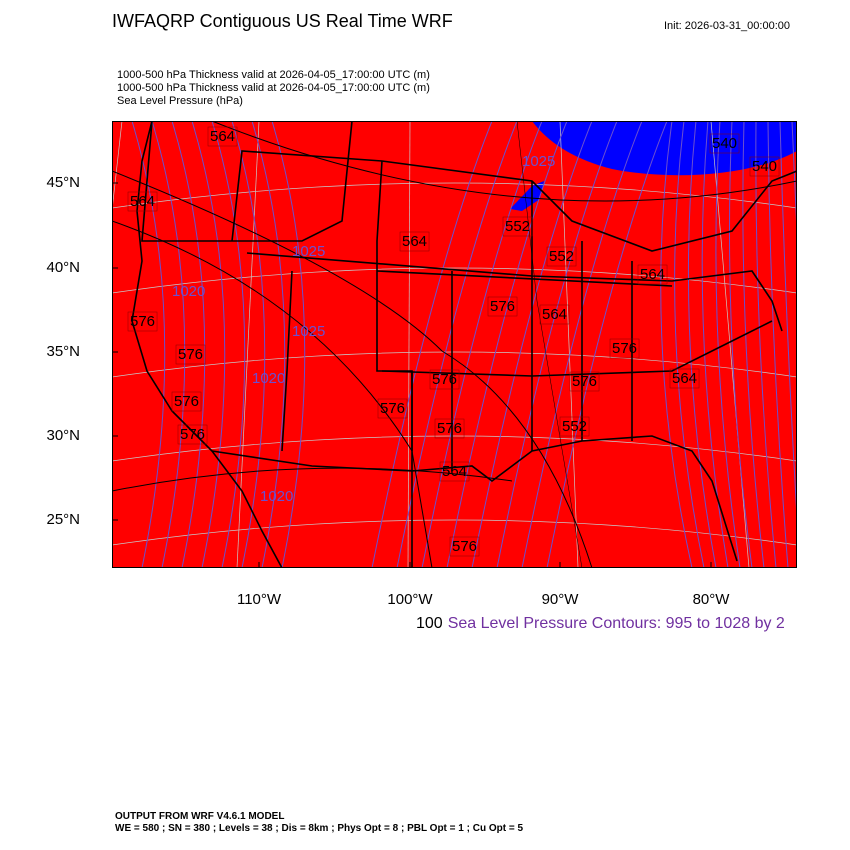 The image size is (850, 850). Describe the element at coordinates (560, 599) in the screenshot. I see `lon-label-90: 90°W` at that location.